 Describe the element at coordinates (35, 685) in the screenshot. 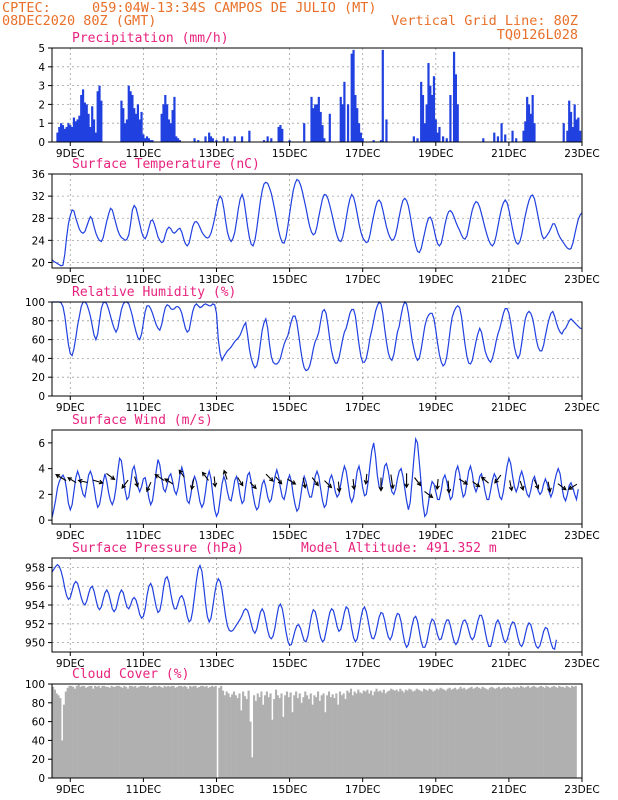

I see `y-tick-label: 100` at that location.